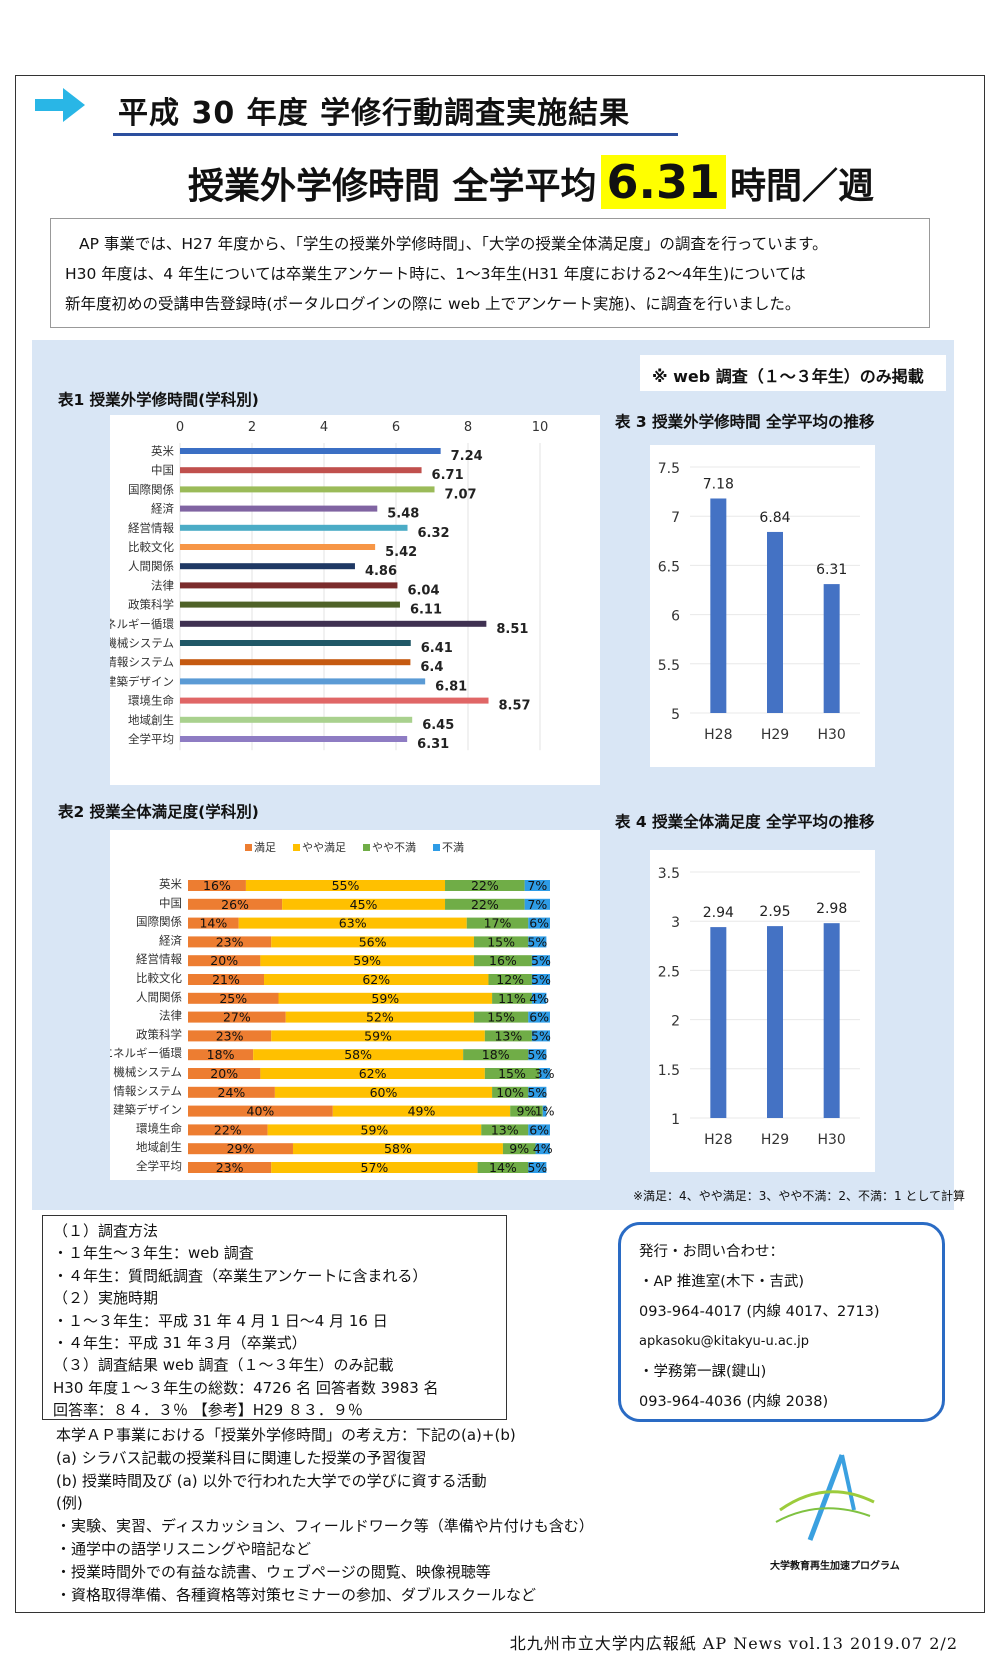  Describe the element at coordinates (539, 998) in the screenshot. I see `data-label: 4%` at that location.